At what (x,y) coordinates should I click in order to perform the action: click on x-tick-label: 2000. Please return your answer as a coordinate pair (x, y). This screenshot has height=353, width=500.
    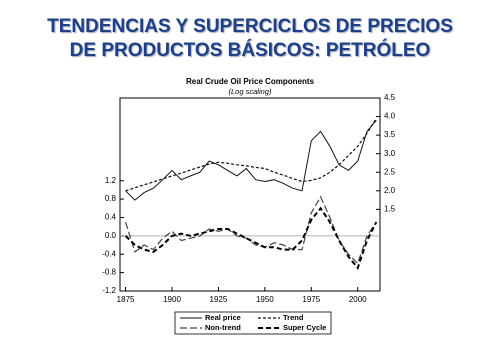
    Looking at the image, I should click on (358, 299).